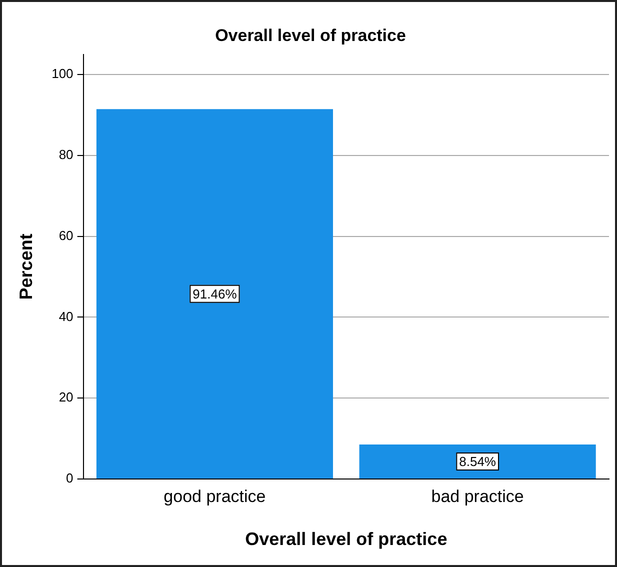 This screenshot has height=567, width=617. I want to click on y-axis-title: Percent, so click(26, 267).